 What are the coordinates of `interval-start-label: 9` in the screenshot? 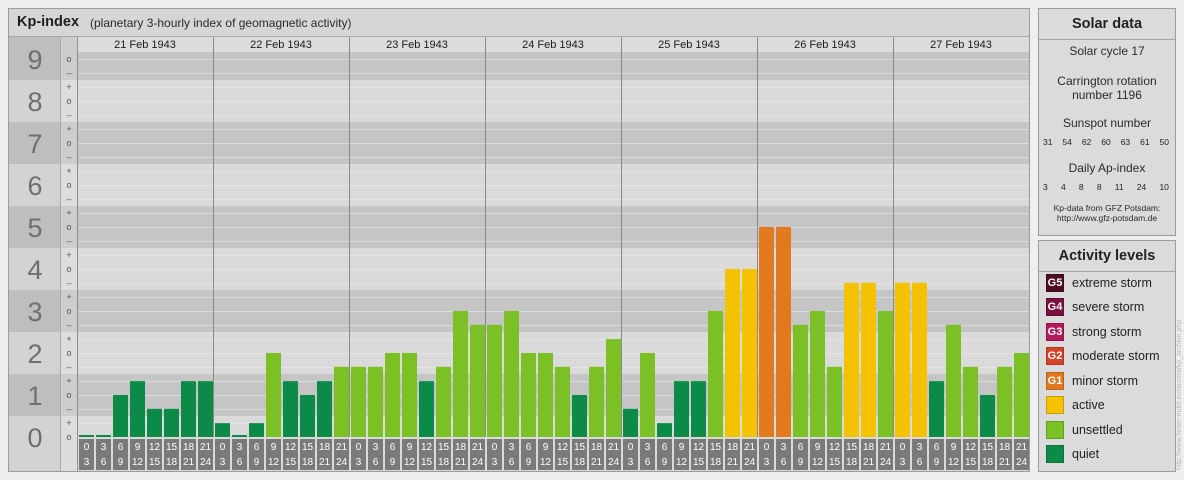 It's located at (954, 447).